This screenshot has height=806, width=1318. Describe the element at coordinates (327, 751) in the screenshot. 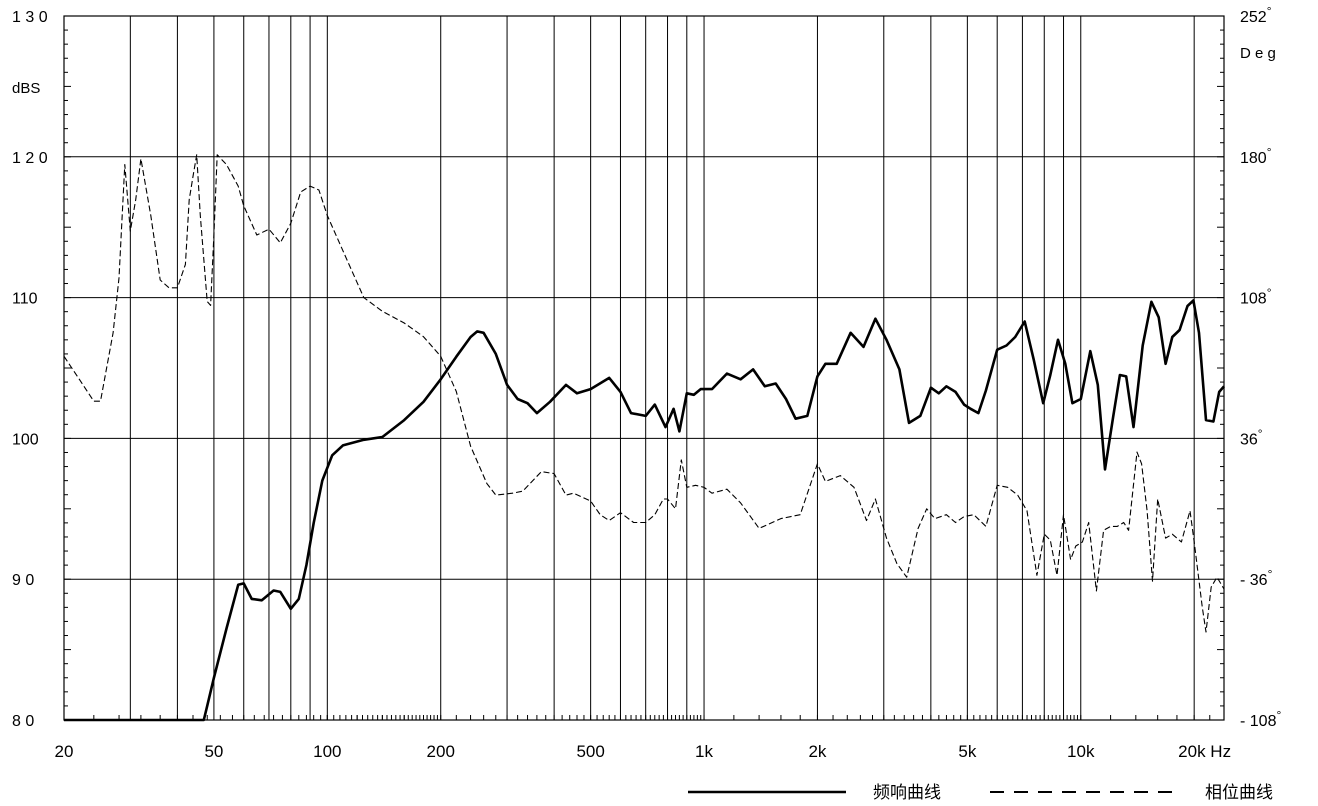

I see `x-tick-label: 100` at that location.